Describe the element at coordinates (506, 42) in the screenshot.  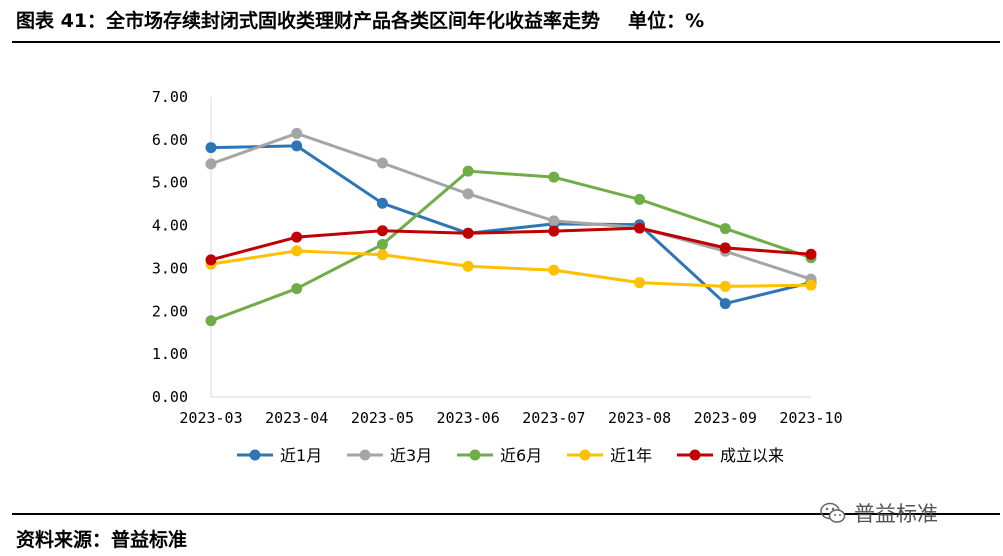
I see `top-rule` at that location.